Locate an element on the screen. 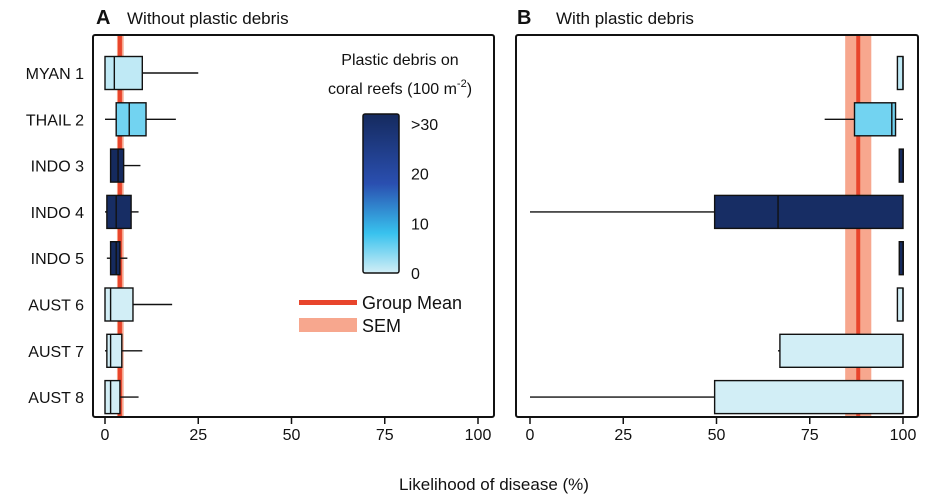 This screenshot has width=931, height=498. colorbar-title-line2: coral reefs (100 m-2) is located at coordinates (400, 88).